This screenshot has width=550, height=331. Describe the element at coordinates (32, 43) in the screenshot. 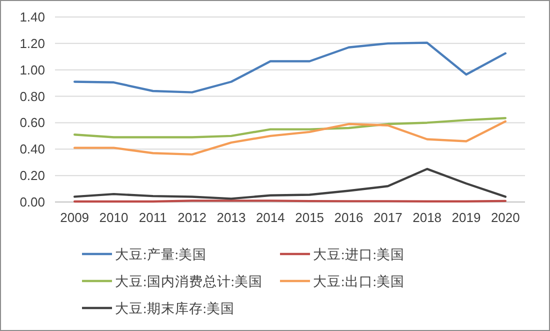

I see `y-tick-label: 1.20` at that location.